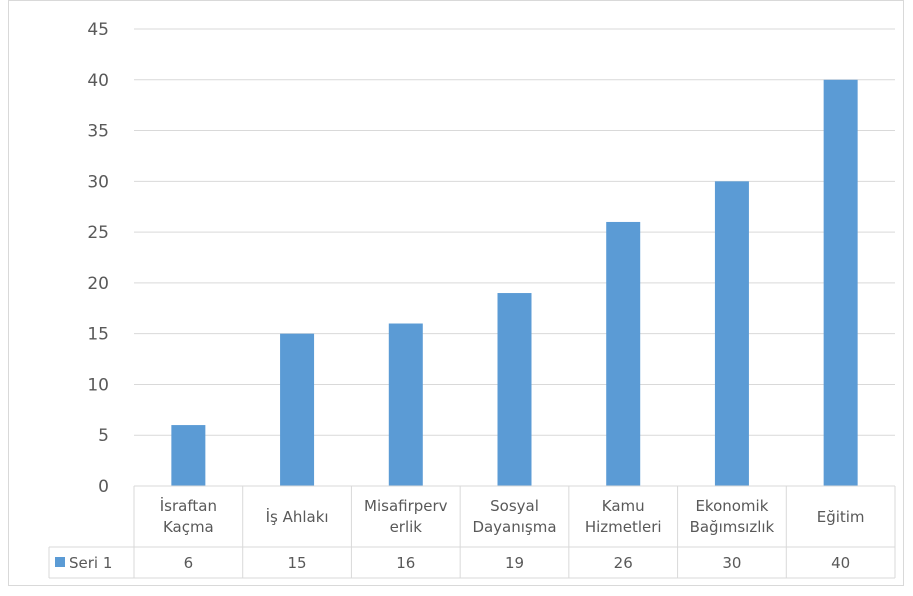 Image resolution: width=913 pixels, height=596 pixels. I want to click on data-table-value: 40, so click(840, 563).